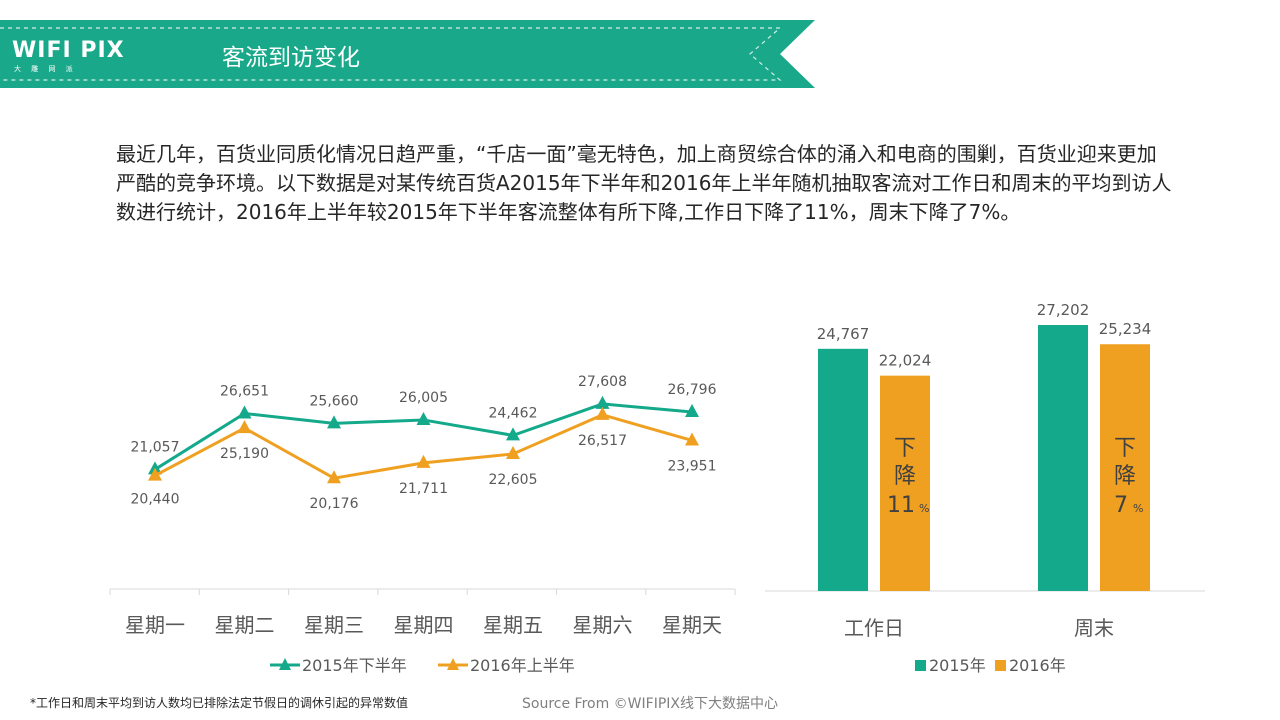 This screenshot has width=1280, height=720. What do you see at coordinates (155, 447) in the screenshot?
I see `data-label: 21,057` at bounding box center [155, 447].